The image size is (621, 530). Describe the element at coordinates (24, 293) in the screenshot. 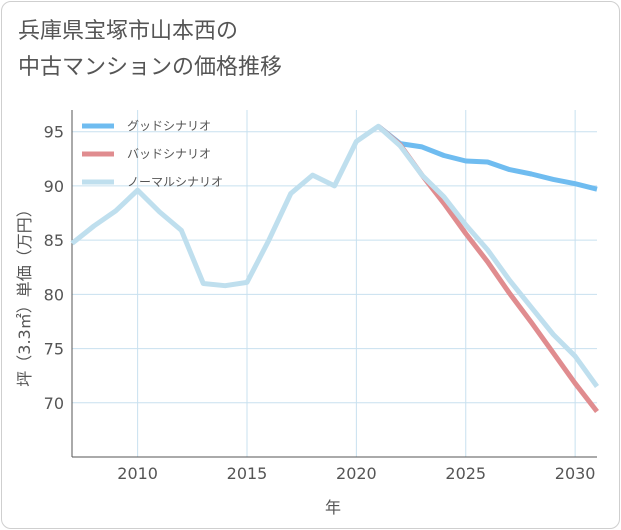

I see `y-axis-title: 坪（3.3㎡）単価（万円）` at that location.